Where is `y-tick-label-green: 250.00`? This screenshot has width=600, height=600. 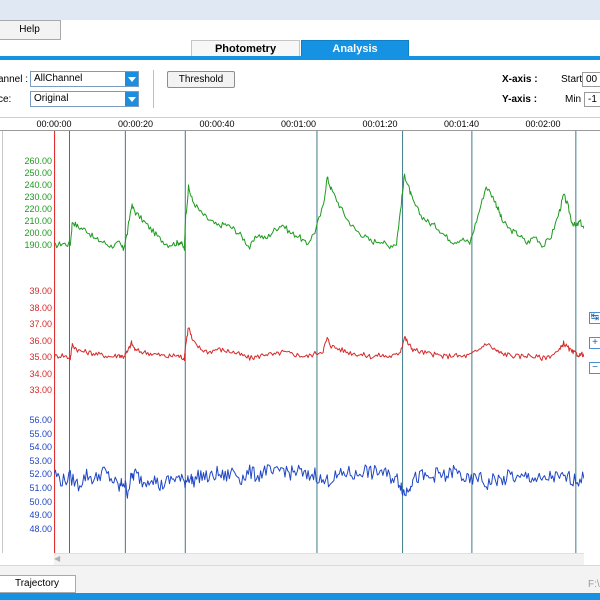
y-tick-label-green: 250.00 is located at coordinates (38, 173).